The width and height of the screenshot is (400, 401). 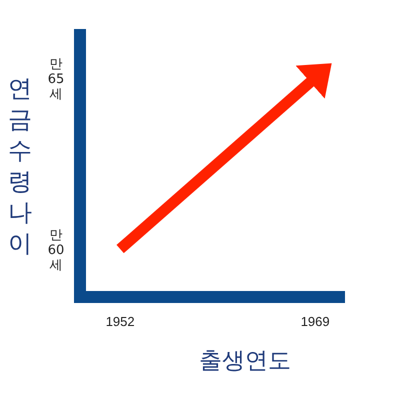 What do you see at coordinates (120, 321) in the screenshot?
I see `x-tick-label: 1952` at bounding box center [120, 321].